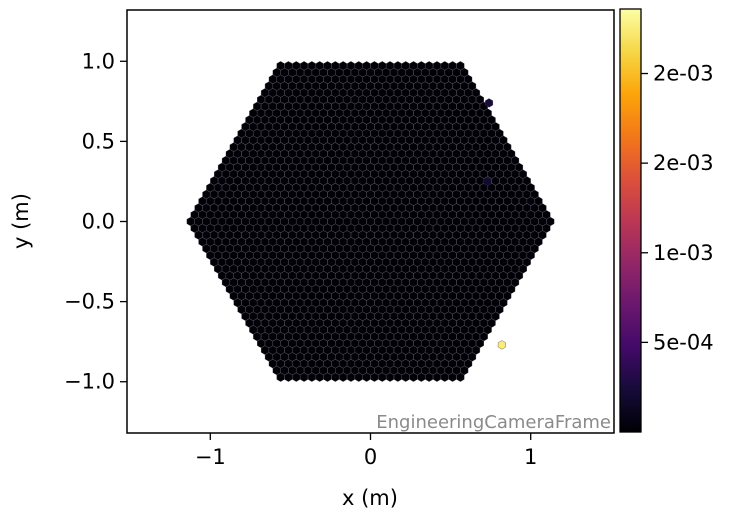 Image resolution: width=743 pixels, height=517 pixels. Describe the element at coordinates (98, 222) in the screenshot. I see `y-tick-label: 0.0` at that location.